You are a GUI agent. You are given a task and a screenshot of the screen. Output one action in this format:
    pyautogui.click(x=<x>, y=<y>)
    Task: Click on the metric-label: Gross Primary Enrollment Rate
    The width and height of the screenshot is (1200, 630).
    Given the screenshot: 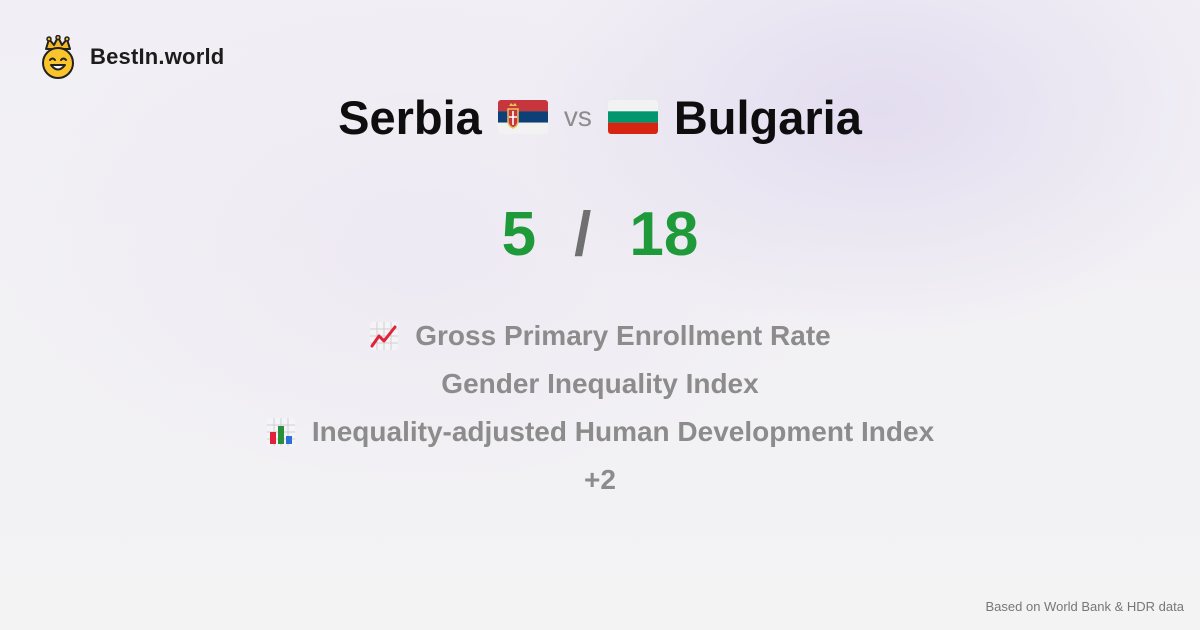 What is the action you would take?
    pyautogui.click(x=623, y=335)
    